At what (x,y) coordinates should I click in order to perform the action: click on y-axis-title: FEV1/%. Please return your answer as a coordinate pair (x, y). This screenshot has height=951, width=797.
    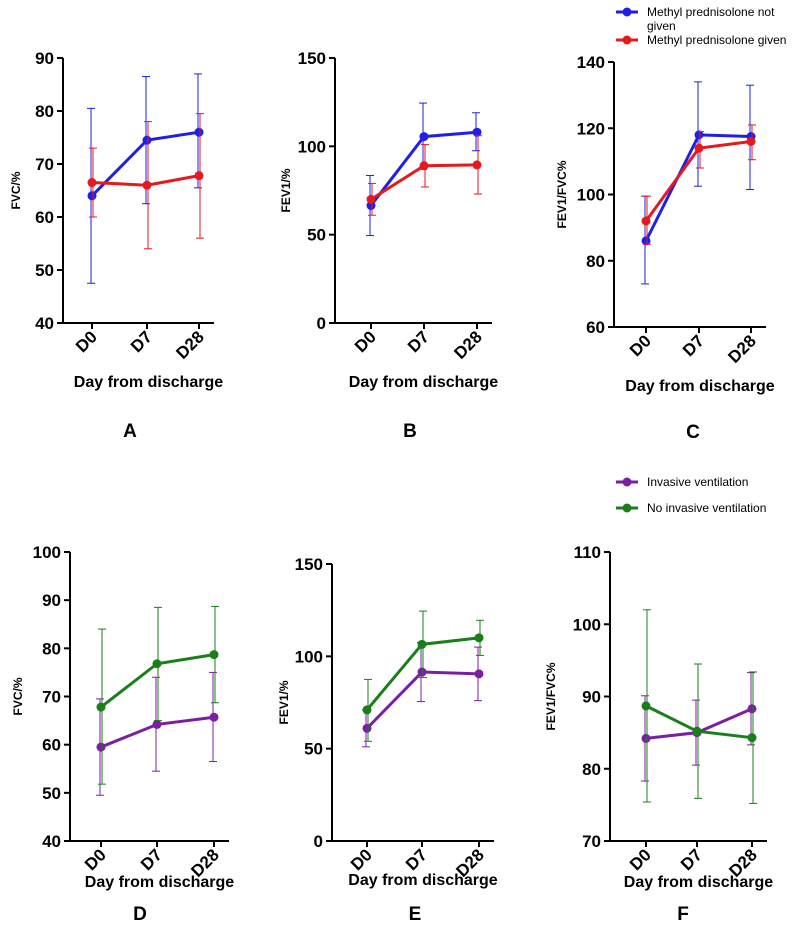
    Looking at the image, I should click on (284, 702).